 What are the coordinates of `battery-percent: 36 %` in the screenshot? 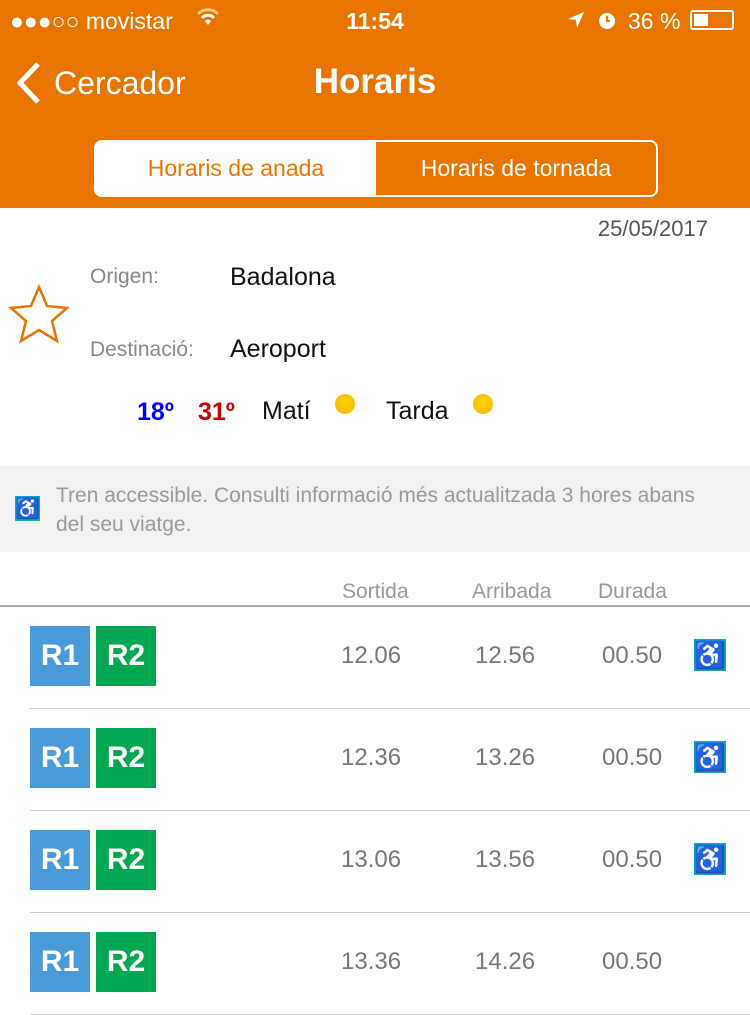 It's located at (654, 21).